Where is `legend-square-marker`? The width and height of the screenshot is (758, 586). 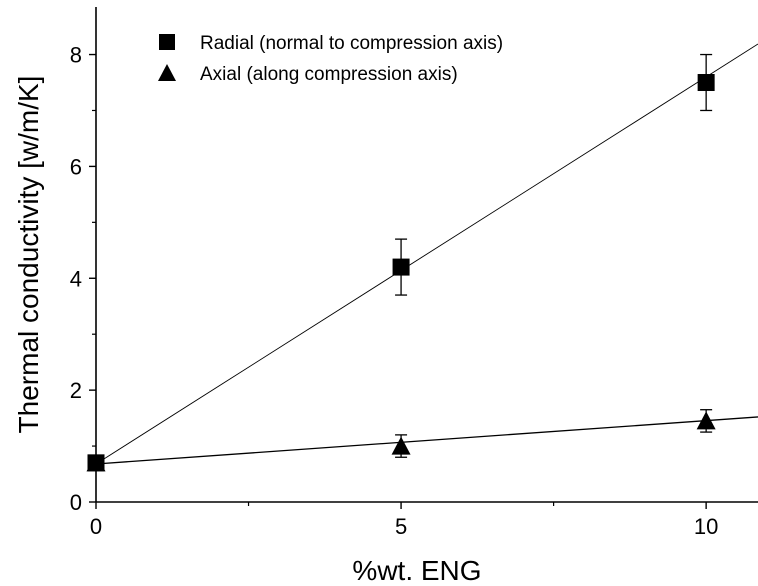
legend-square-marker is located at coordinates (167, 42).